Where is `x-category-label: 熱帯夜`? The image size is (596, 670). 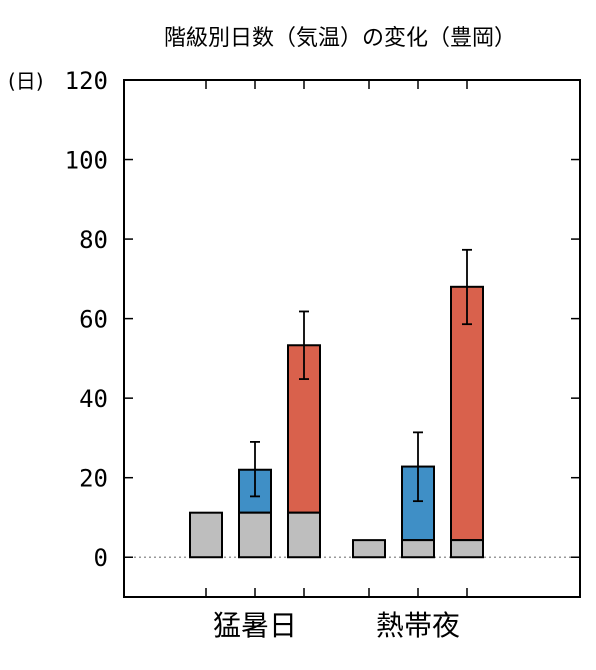
x-category-label: 熱帯夜 is located at coordinates (418, 625).